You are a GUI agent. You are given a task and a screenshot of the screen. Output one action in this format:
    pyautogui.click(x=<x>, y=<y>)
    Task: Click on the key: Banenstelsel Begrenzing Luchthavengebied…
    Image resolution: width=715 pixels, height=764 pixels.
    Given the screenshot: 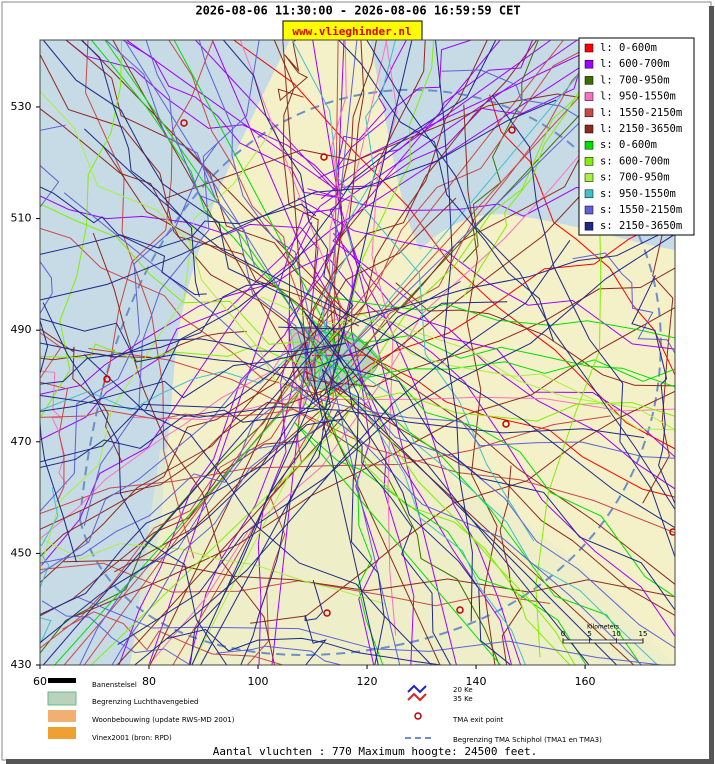 What is the action you would take?
    pyautogui.click(x=324, y=711)
    